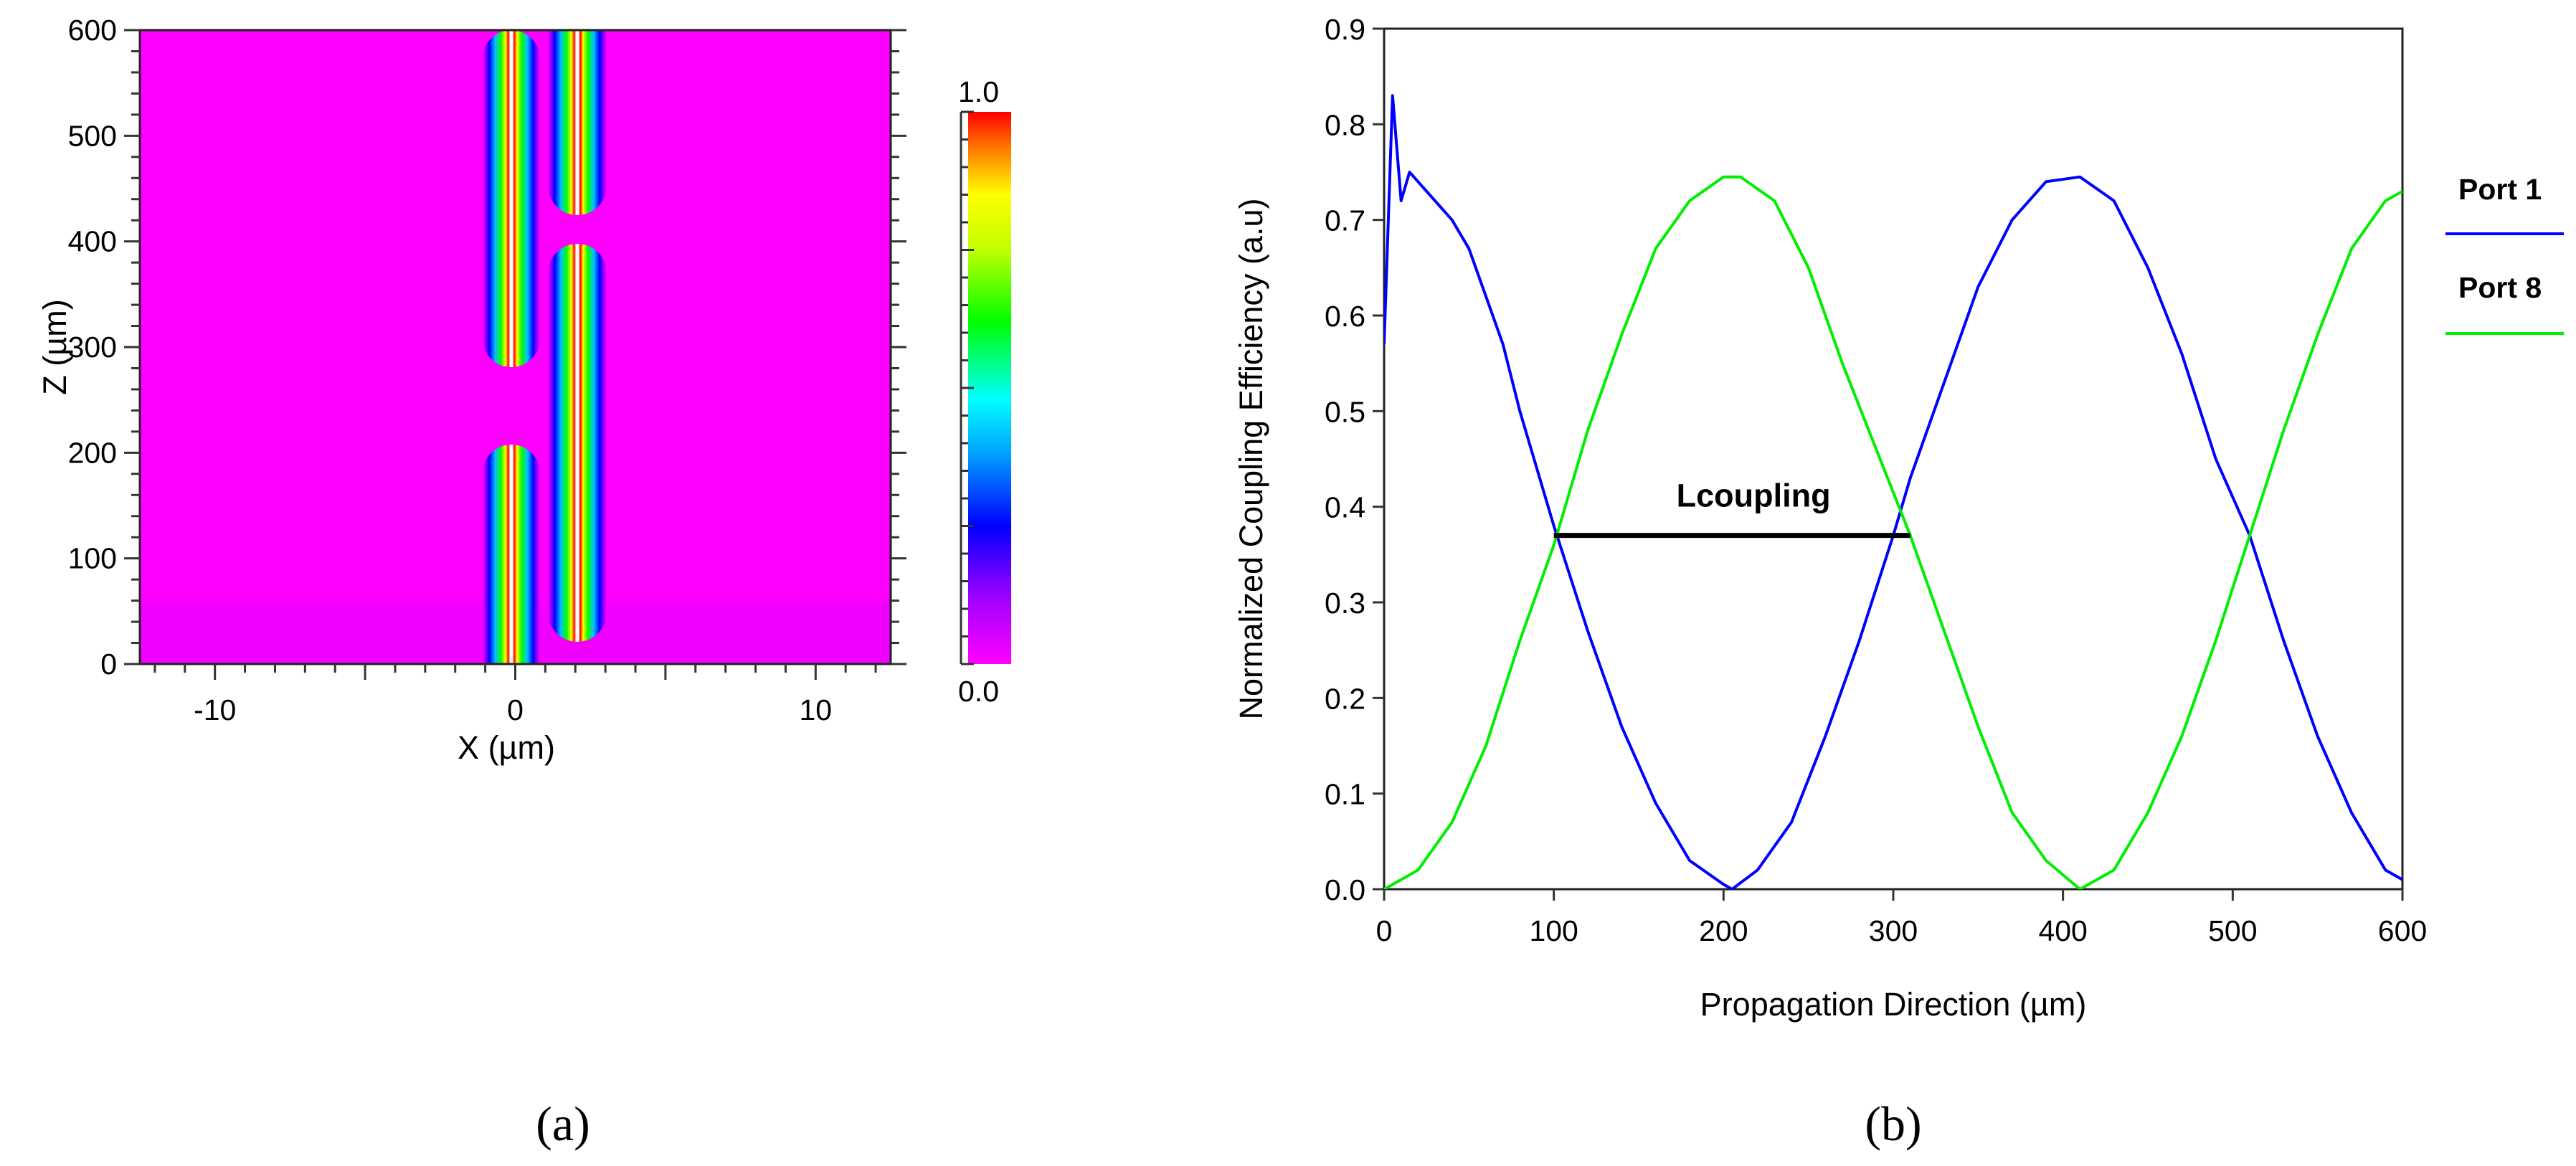  I want to click on waveguide-1-field, so click(511, 347).